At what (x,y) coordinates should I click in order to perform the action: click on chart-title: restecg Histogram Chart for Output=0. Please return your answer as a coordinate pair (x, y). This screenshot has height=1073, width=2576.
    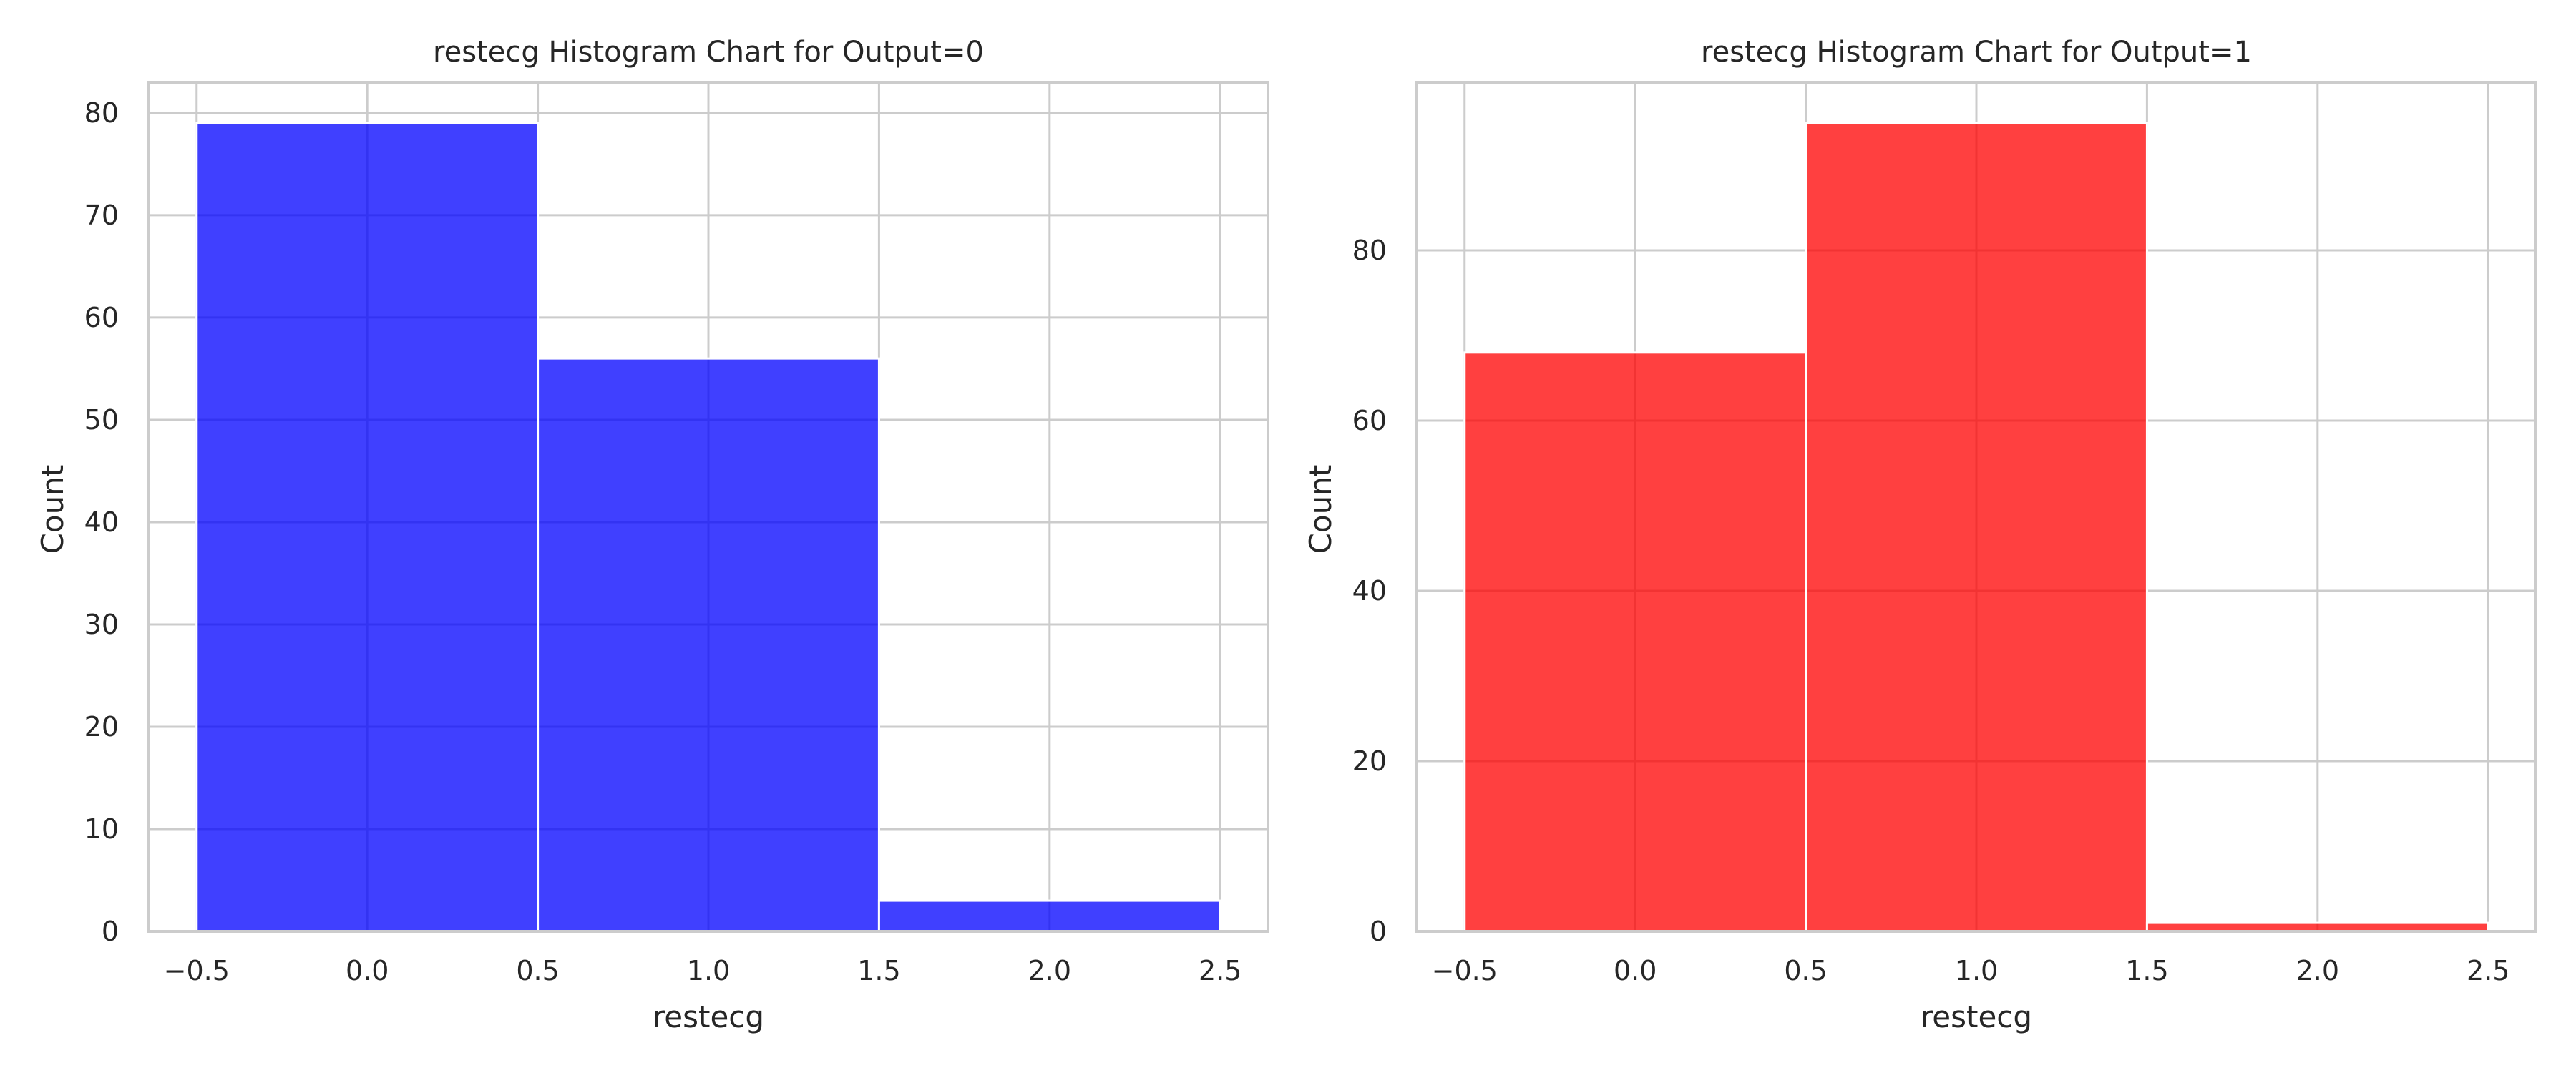
    Looking at the image, I should click on (708, 52).